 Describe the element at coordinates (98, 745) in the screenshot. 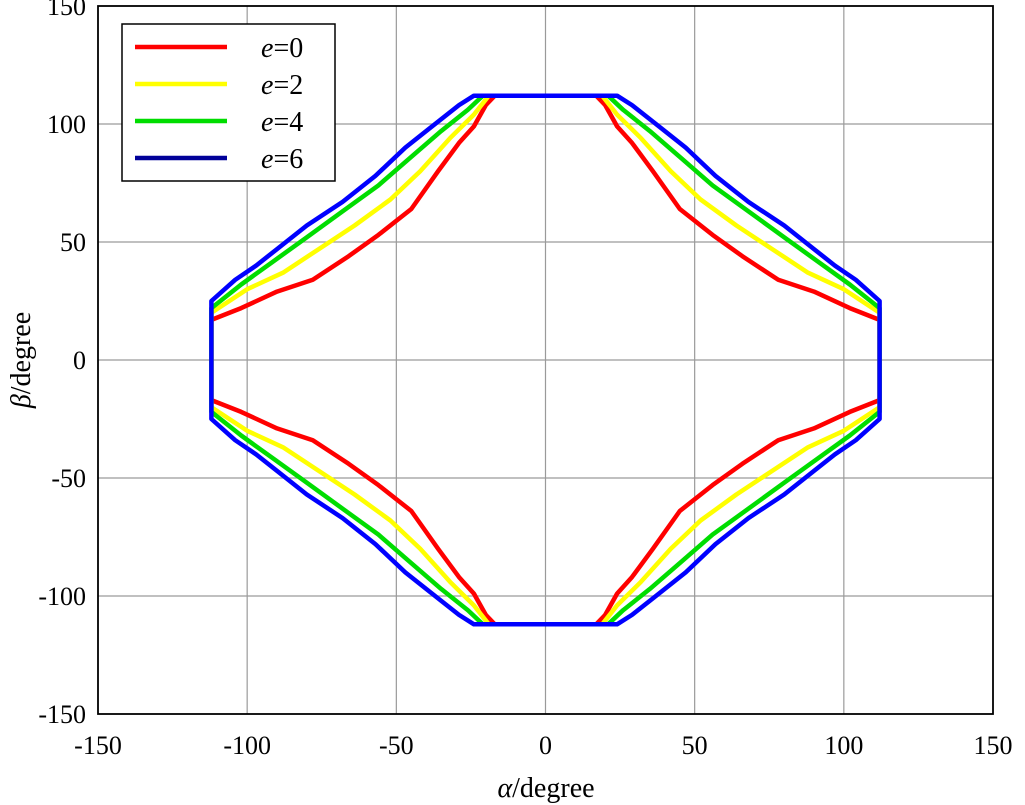

I see `x-tick-label: -150` at that location.